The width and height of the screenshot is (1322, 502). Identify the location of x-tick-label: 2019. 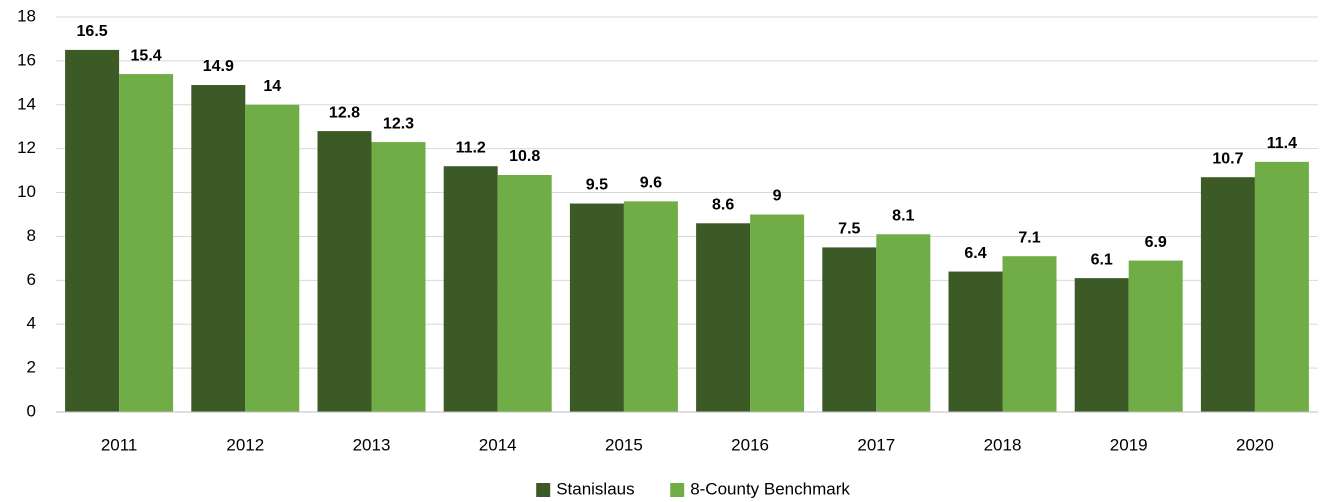
(1129, 444).